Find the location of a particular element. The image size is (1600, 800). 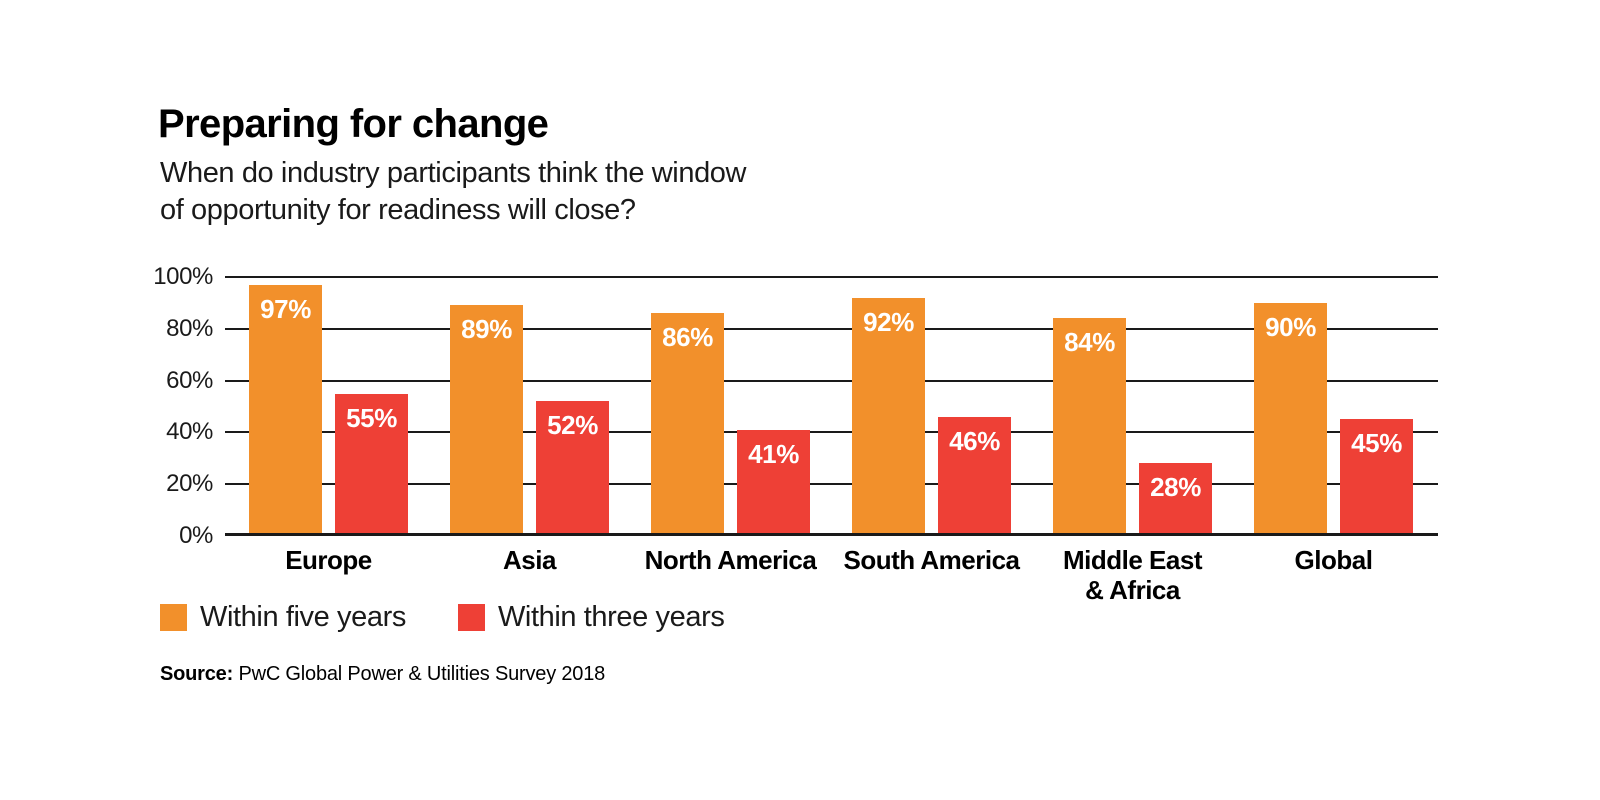

chart-subtitle-line-2: of opportunity for readiness will close? is located at coordinates (398, 210).